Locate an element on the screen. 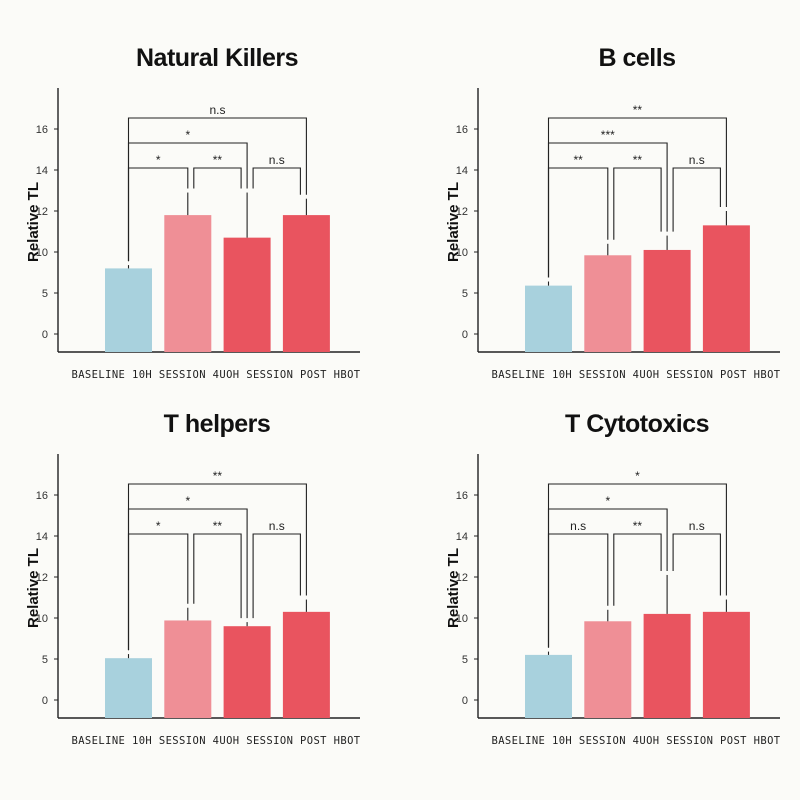 This screenshot has width=800, height=800. chart-title: T helpers is located at coordinates (217, 424).